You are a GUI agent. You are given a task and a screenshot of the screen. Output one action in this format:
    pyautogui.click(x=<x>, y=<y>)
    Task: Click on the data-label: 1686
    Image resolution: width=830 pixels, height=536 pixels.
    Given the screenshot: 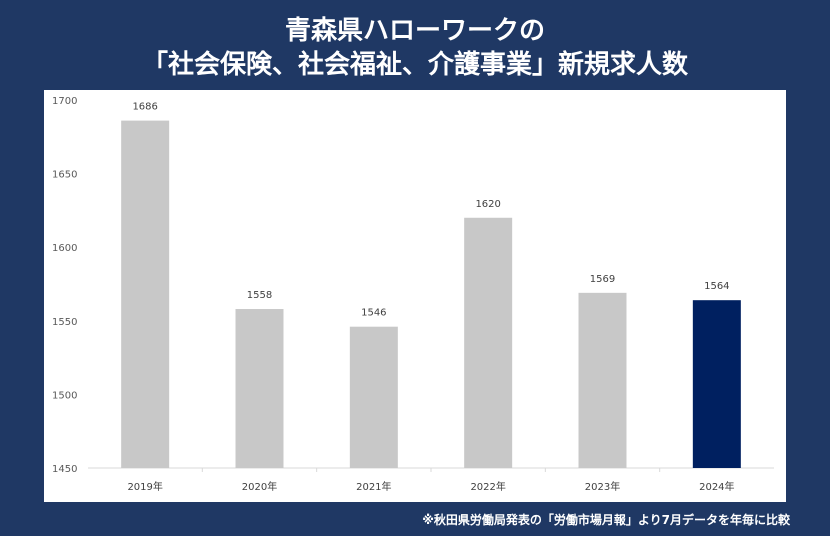 What is the action you would take?
    pyautogui.click(x=144, y=107)
    